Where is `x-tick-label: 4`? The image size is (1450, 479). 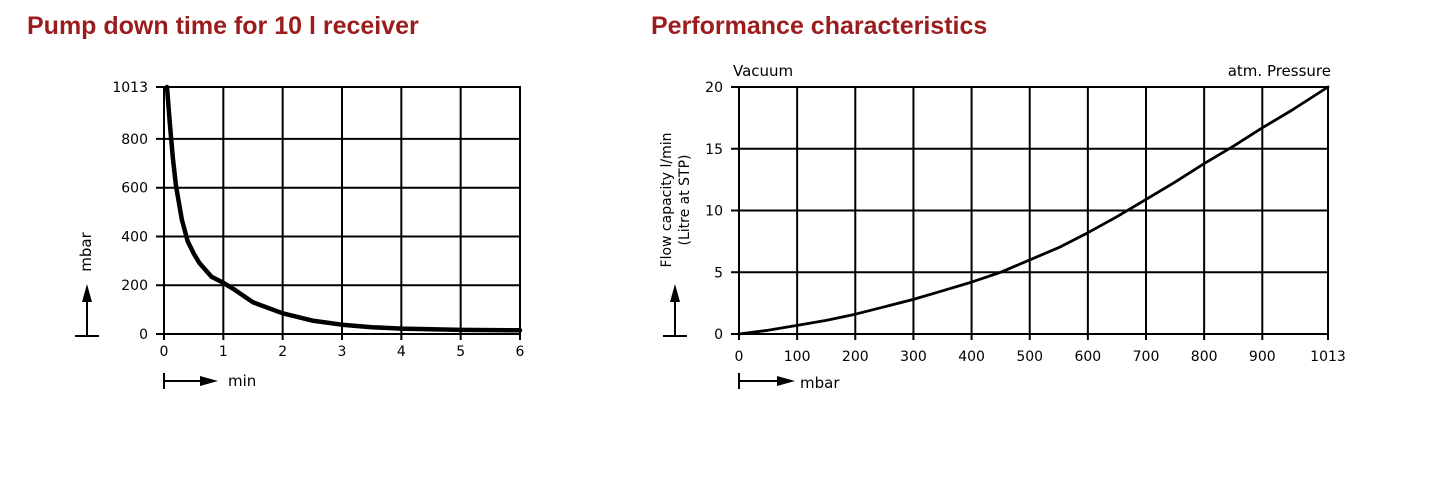 x-tick-label: 4 is located at coordinates (401, 352).